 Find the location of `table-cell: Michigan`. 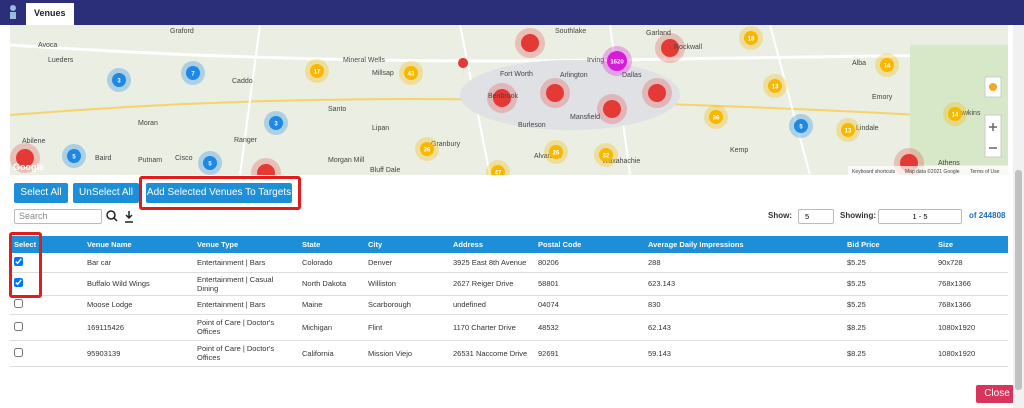

table-cell: Michigan is located at coordinates (331, 327).